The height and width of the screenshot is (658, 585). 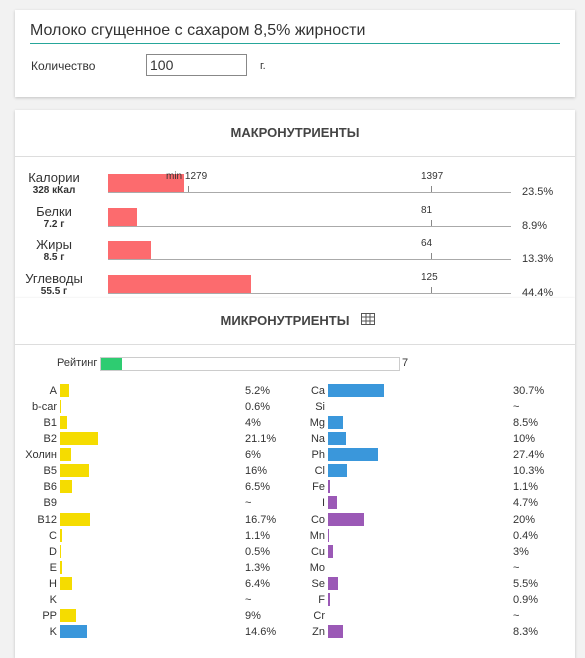 I want to click on nutrient-percent: 8.5%, so click(x=526, y=423).